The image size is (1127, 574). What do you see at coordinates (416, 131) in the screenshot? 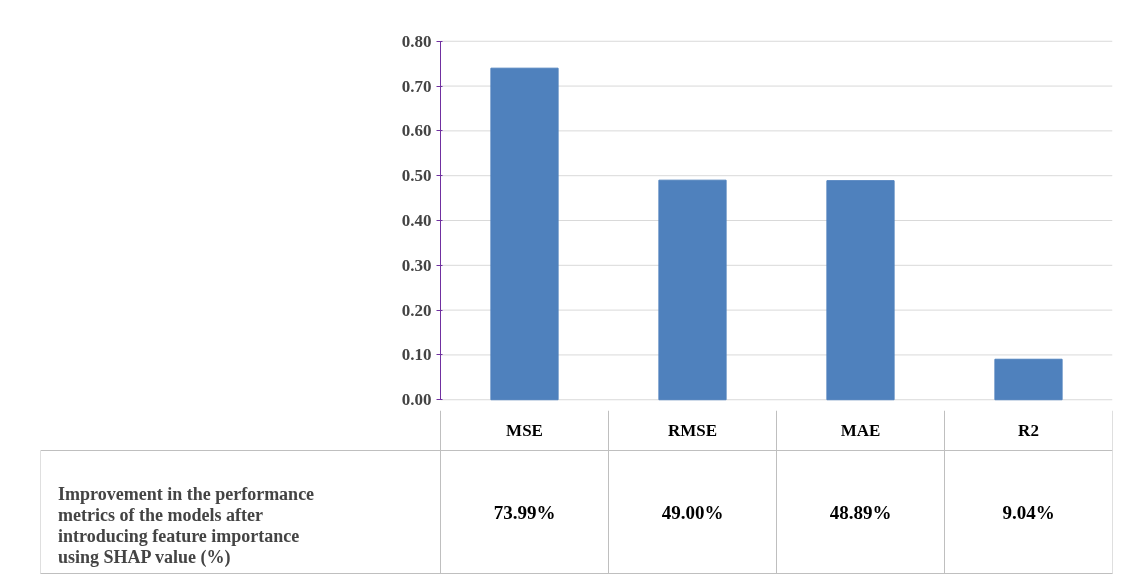
I see `y-tick-label: 0.60` at bounding box center [416, 131].